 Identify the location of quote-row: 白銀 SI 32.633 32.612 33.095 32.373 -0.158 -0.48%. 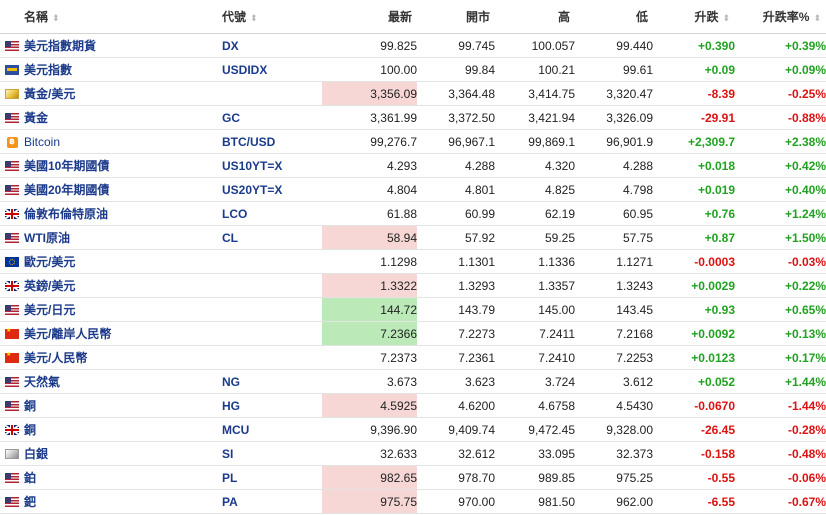
(413, 453).